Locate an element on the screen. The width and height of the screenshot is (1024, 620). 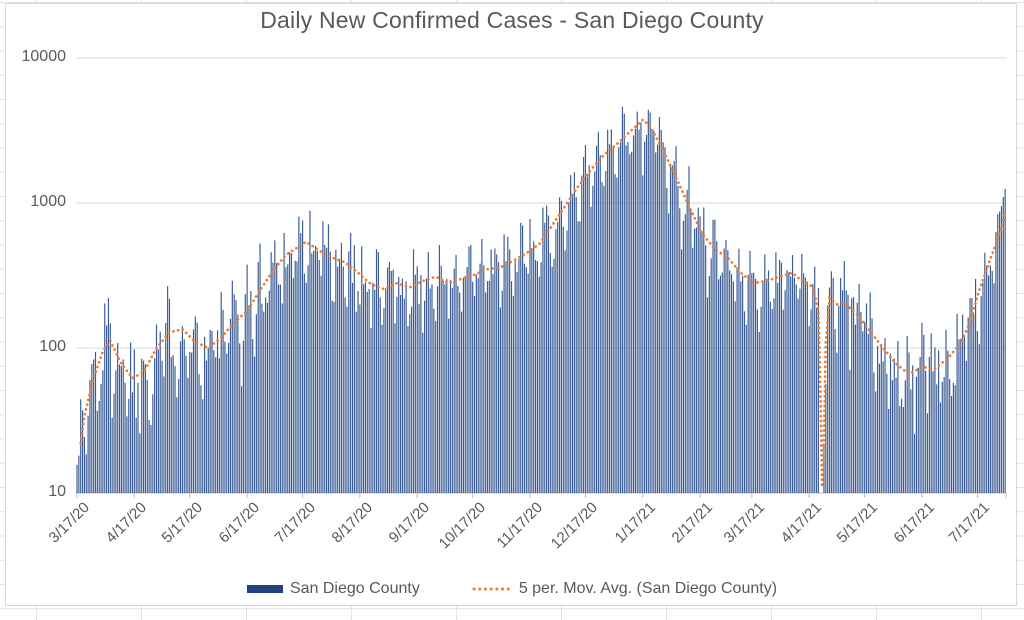
legend-label-moving-avg: 5 per. Mov. Avg. (San Diego County) is located at coordinates (648, 588).